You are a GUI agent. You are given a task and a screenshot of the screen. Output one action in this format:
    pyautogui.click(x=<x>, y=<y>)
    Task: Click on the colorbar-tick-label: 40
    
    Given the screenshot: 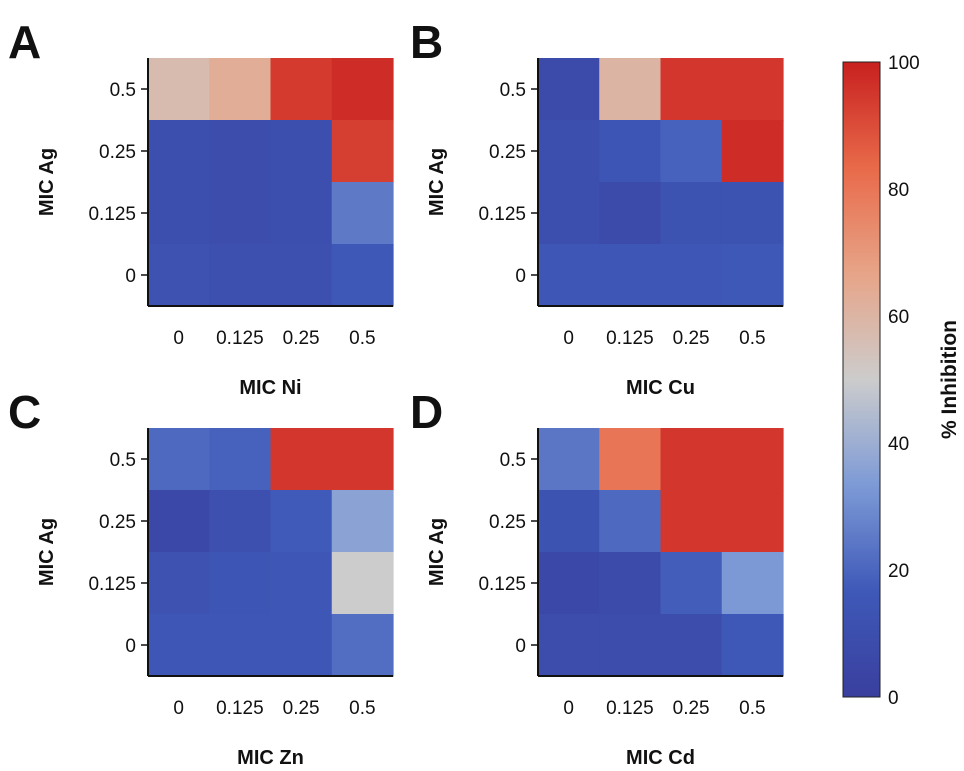 What is the action you would take?
    pyautogui.click(x=898, y=444)
    